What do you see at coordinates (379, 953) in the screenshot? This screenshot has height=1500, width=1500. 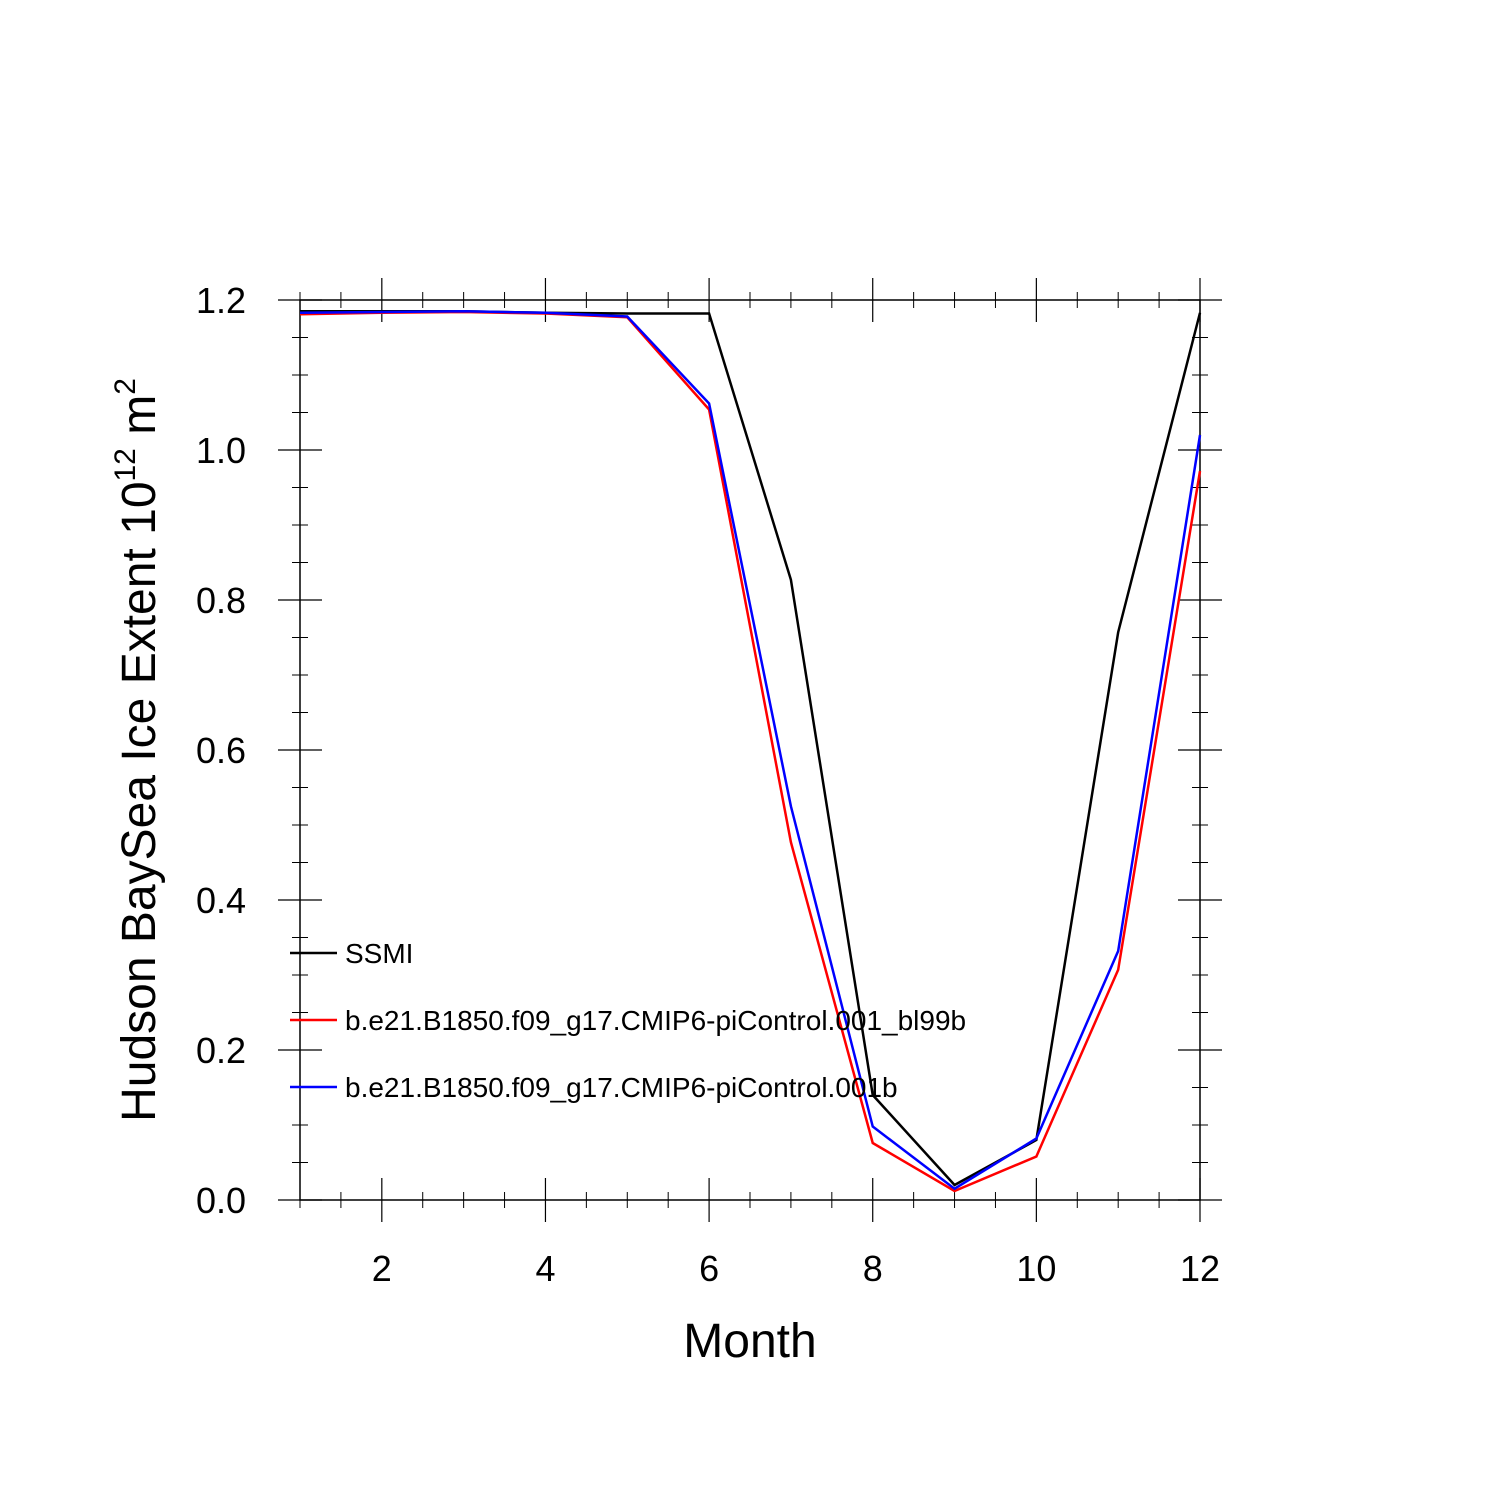 I see `legend-label-1: SSMI` at bounding box center [379, 953].